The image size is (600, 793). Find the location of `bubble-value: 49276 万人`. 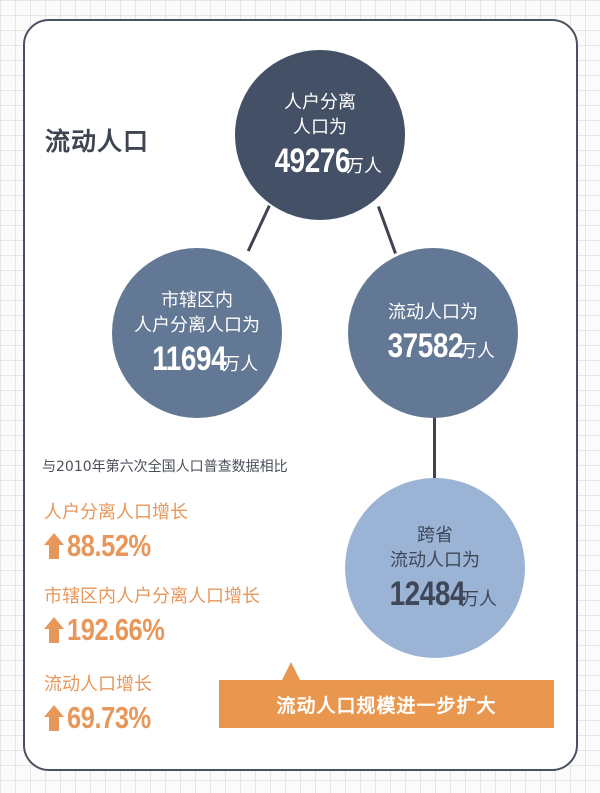

bubble-value: 49276 万人 is located at coordinates (320, 161).